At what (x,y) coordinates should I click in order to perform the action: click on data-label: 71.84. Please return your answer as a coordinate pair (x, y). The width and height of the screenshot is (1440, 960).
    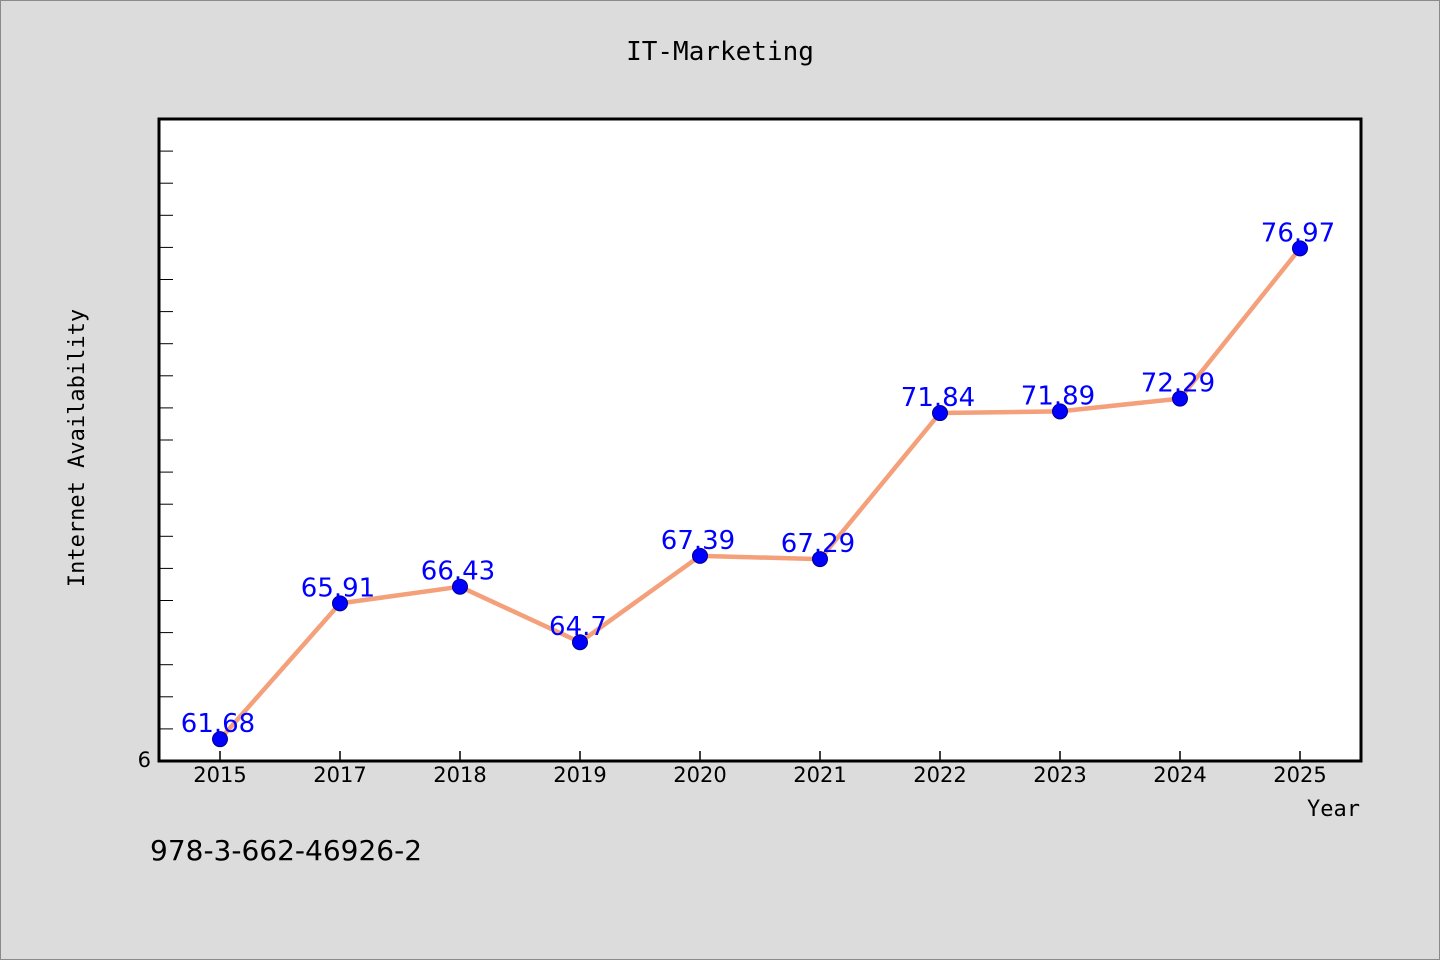
    Looking at the image, I should click on (938, 398).